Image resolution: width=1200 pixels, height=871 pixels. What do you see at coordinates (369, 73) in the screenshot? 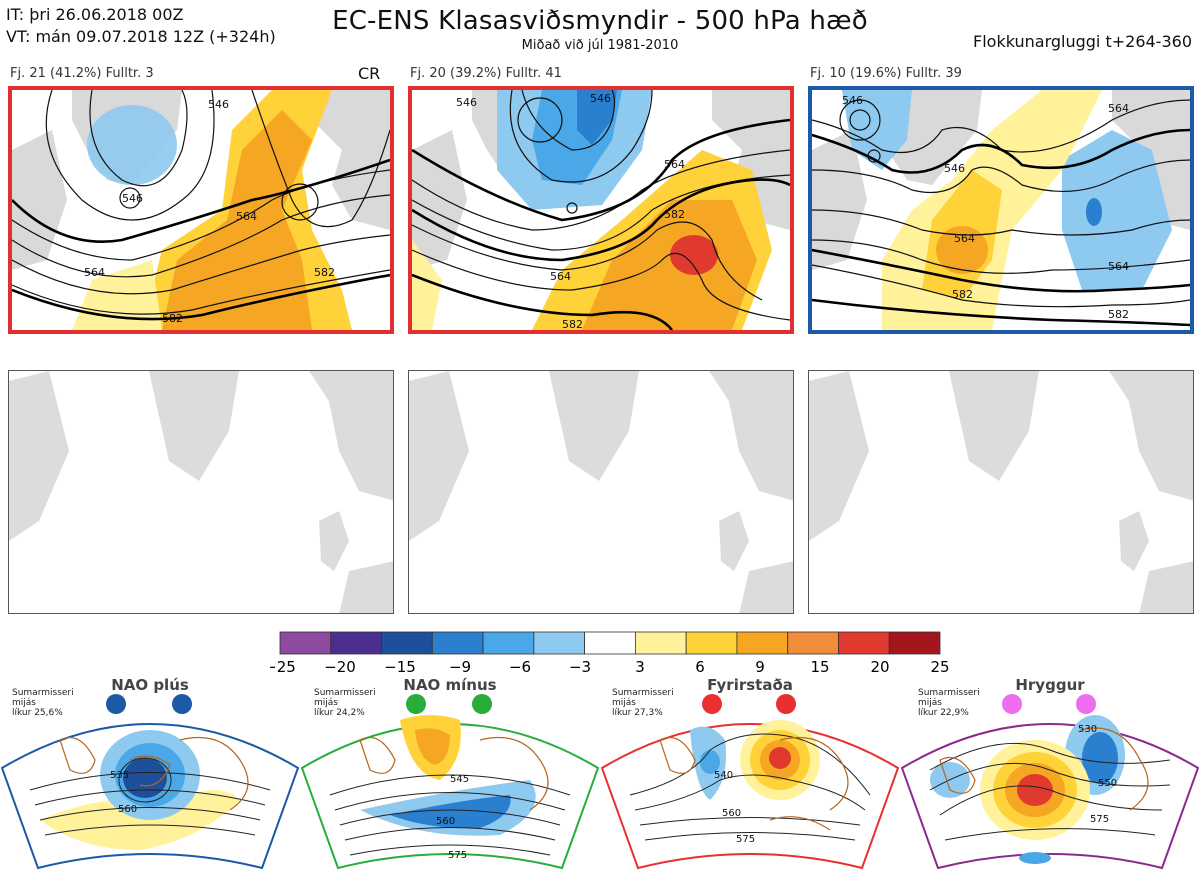
I see `cluster-1-tag: CR` at bounding box center [369, 73].